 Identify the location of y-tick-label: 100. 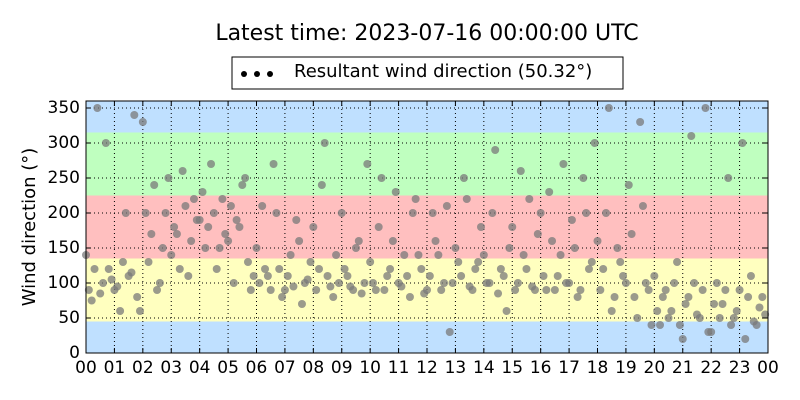
(64, 283).